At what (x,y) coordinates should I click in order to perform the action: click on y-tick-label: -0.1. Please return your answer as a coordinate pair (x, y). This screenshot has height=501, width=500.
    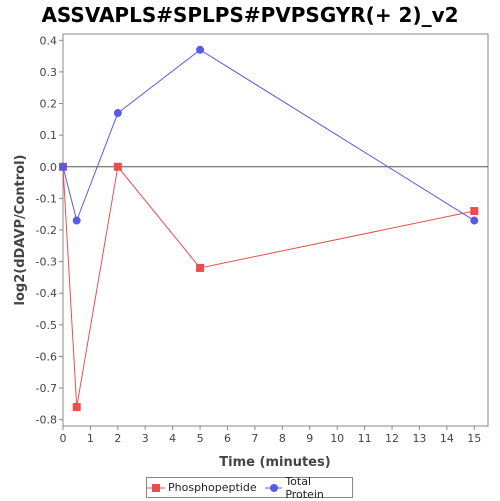
    Looking at the image, I should click on (46, 198).